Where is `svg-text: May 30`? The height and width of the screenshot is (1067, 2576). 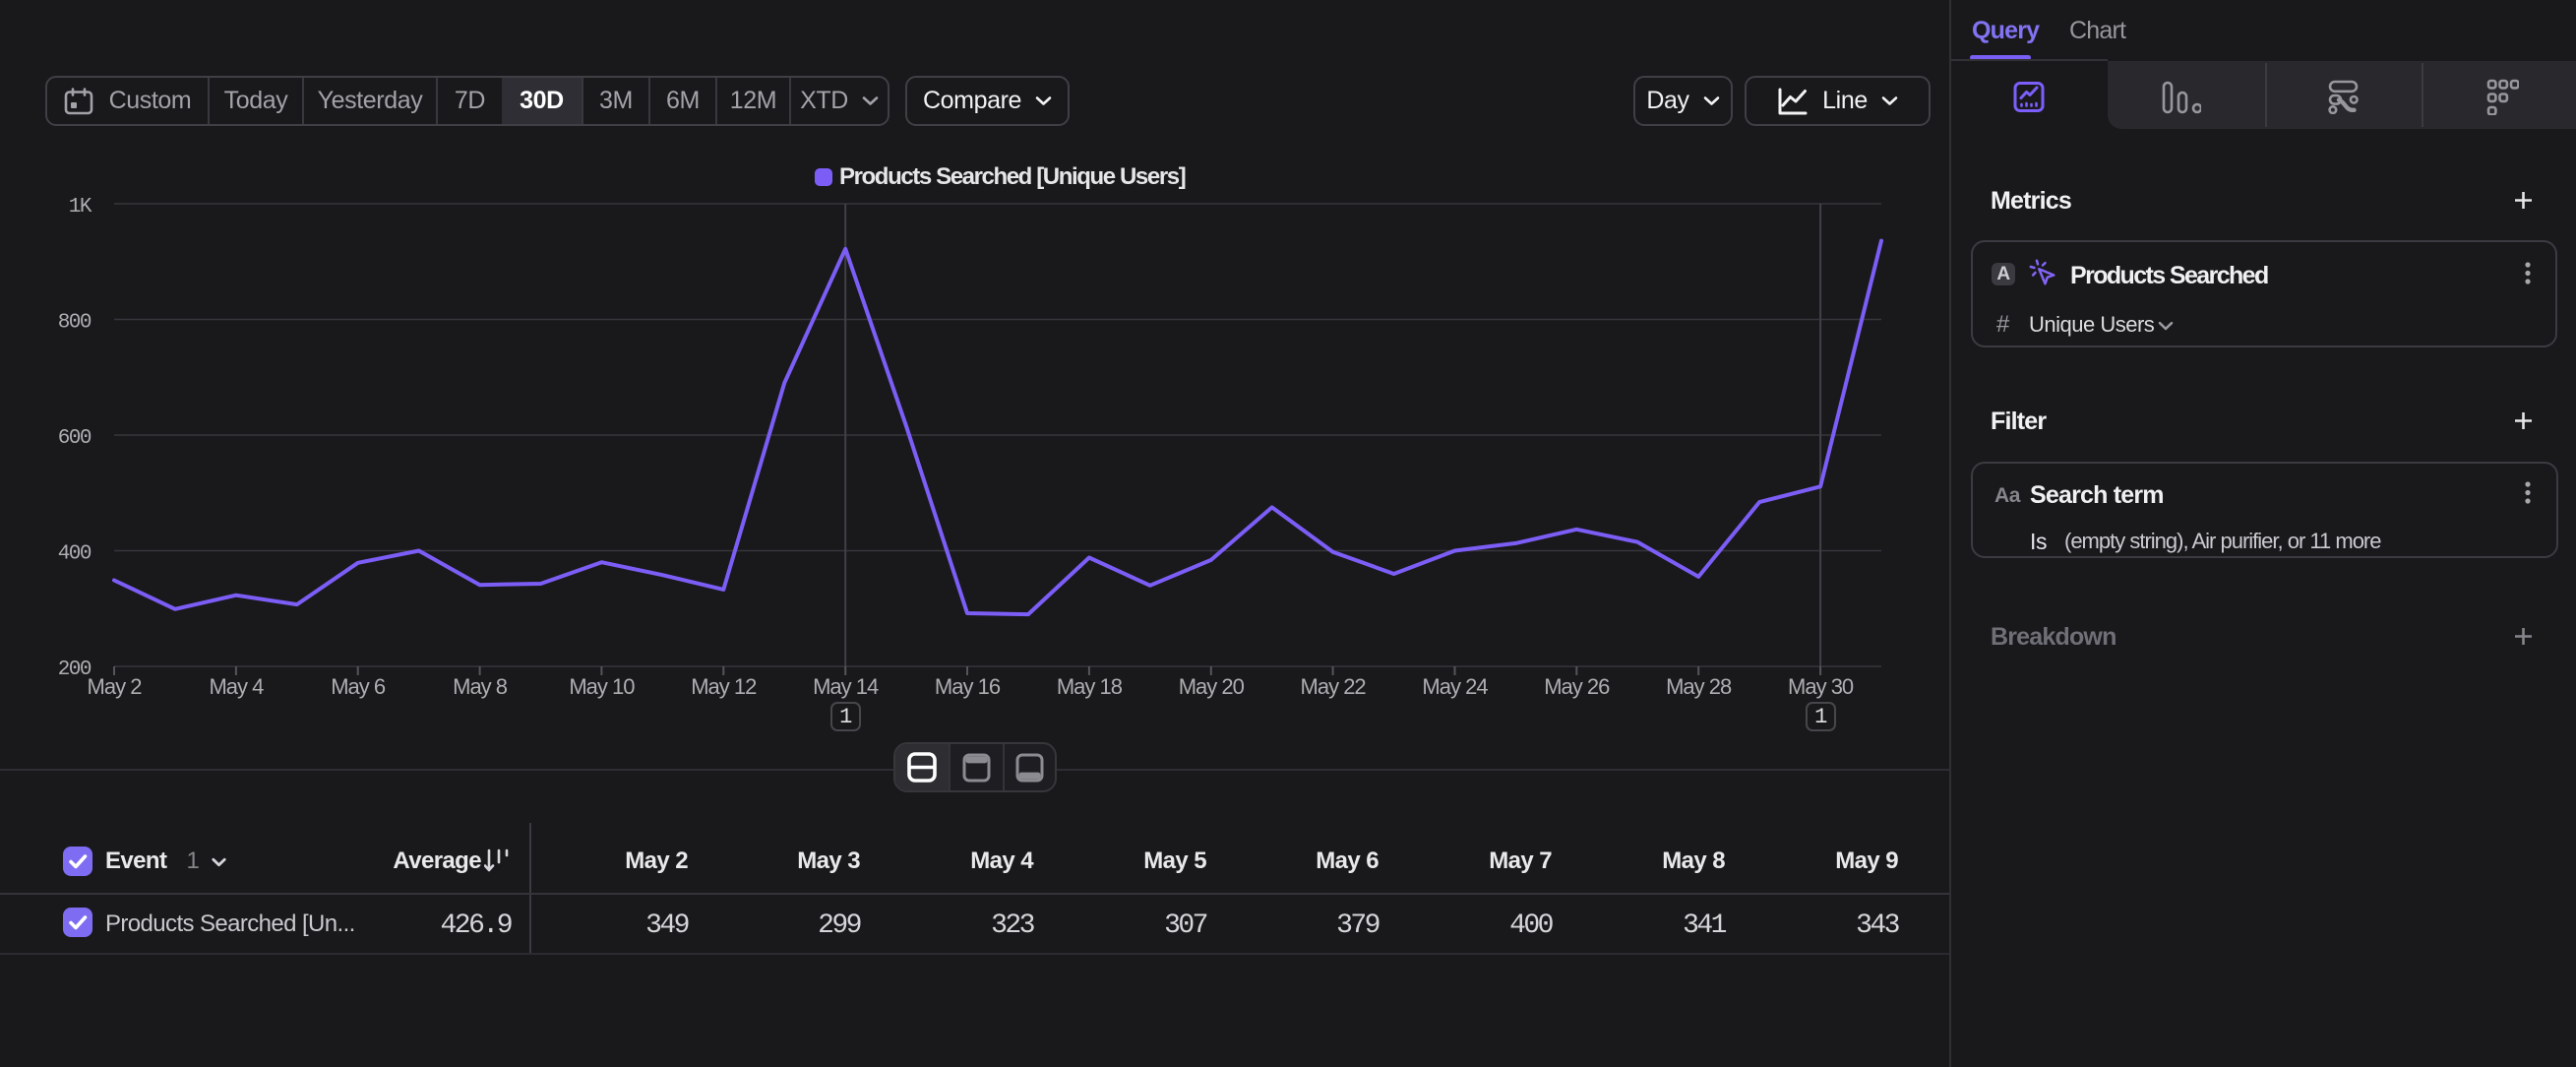 svg-text: May 30 is located at coordinates (1821, 687).